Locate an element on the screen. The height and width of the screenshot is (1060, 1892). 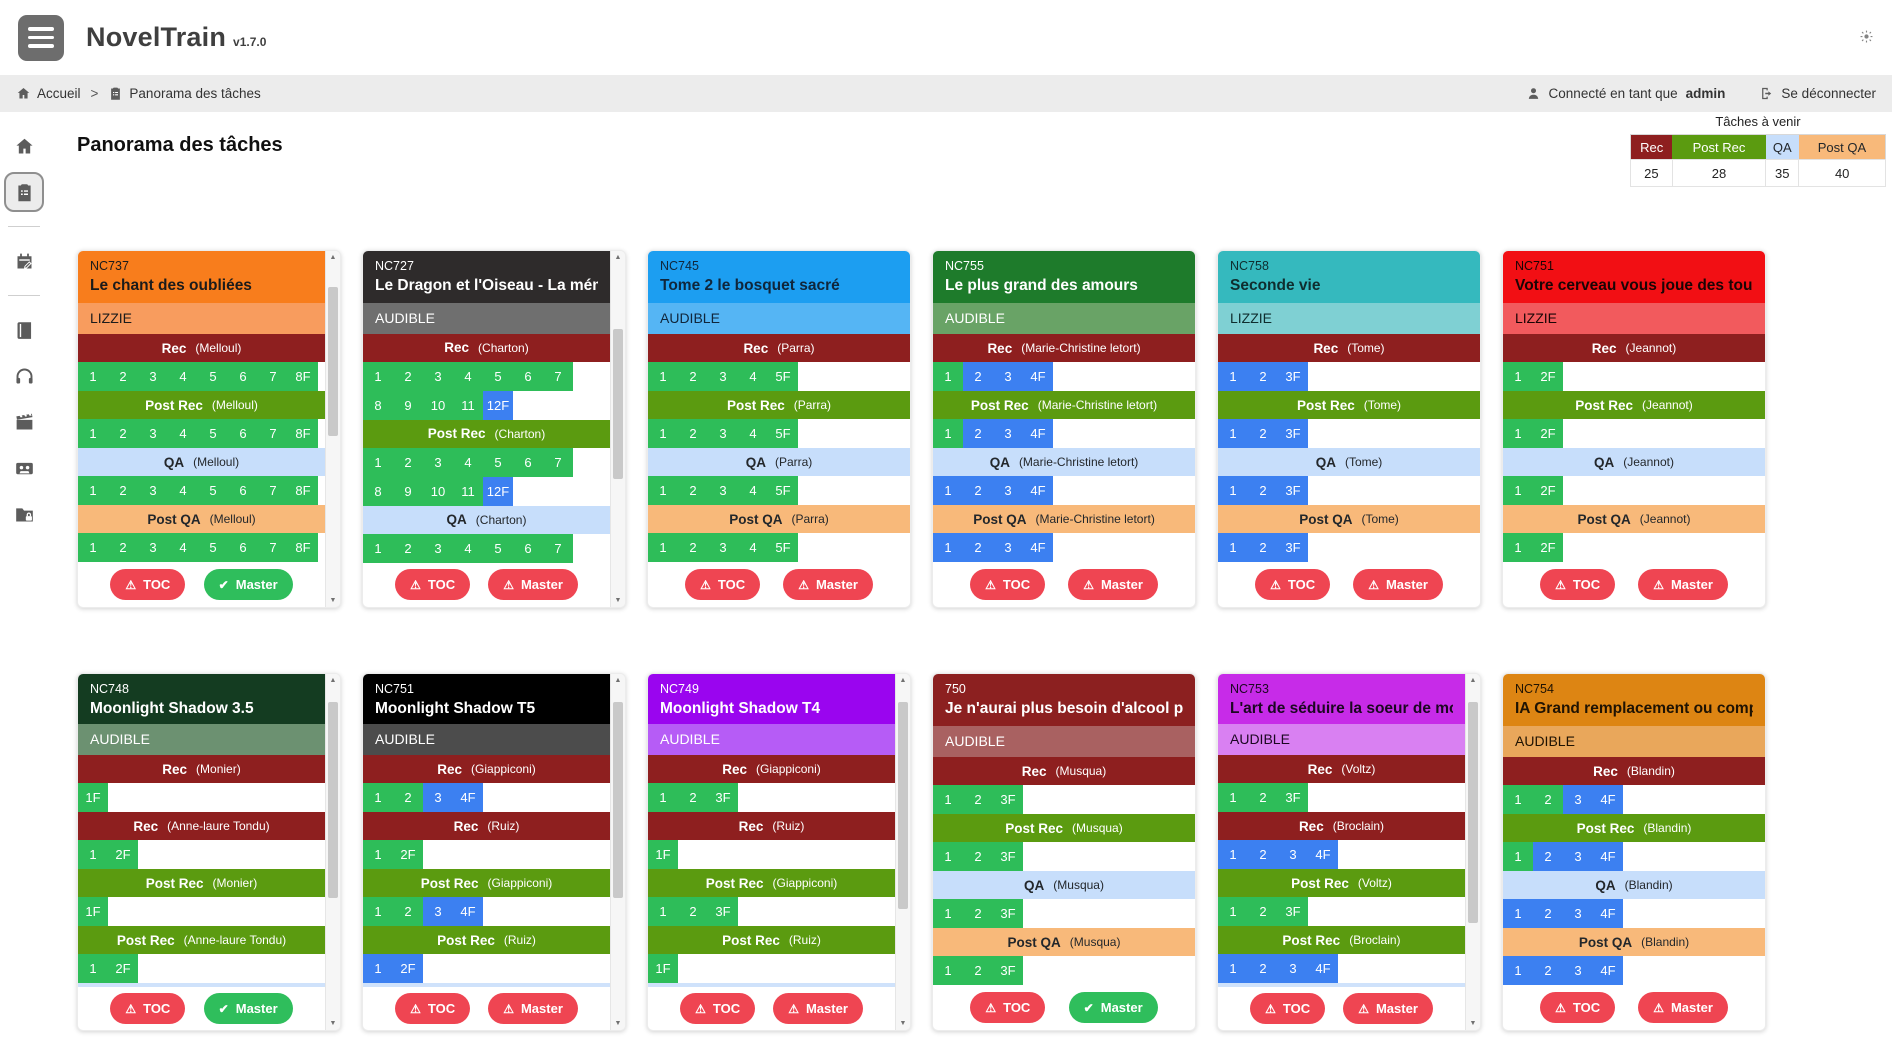
scroll-up-arrow: ▲ is located at coordinates (618, 257).